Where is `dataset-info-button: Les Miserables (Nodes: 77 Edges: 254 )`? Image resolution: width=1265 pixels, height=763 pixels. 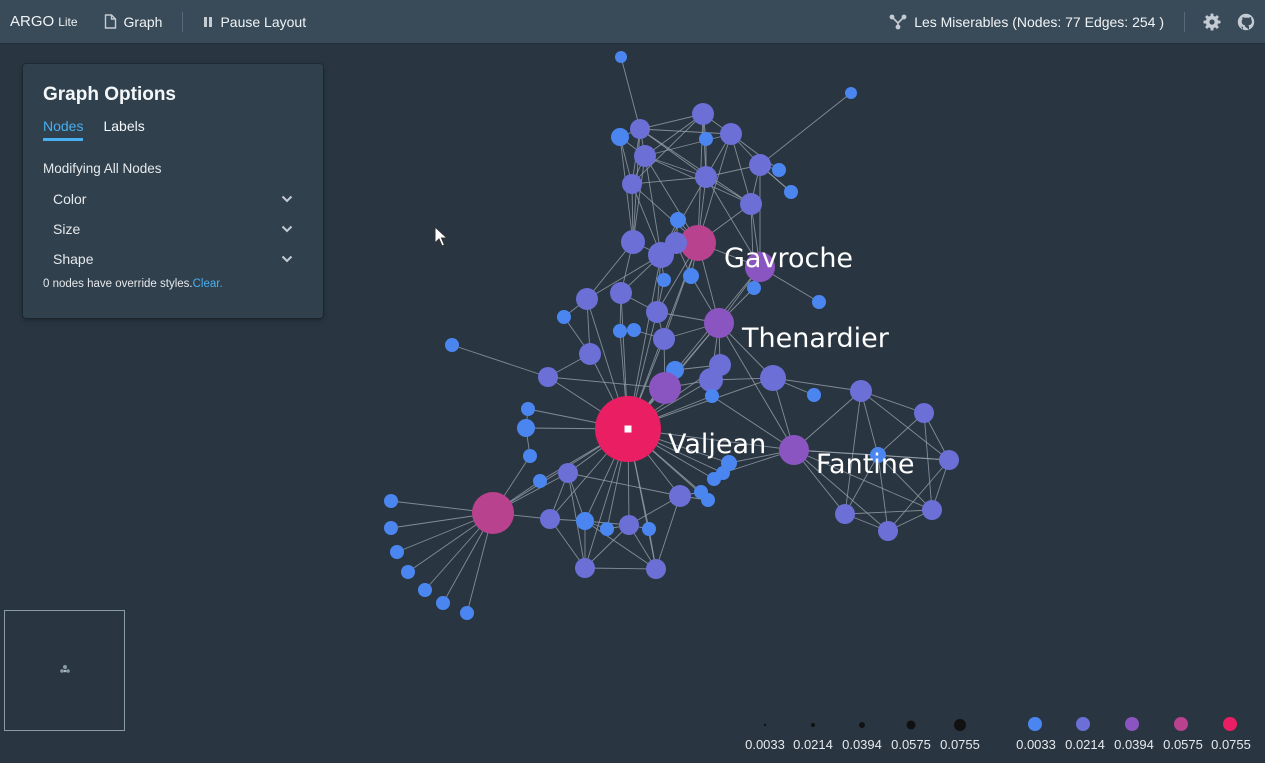
dataset-info-button: Les Miserables (Nodes: 77 Edges: 254 ) is located at coordinates (1026, 22).